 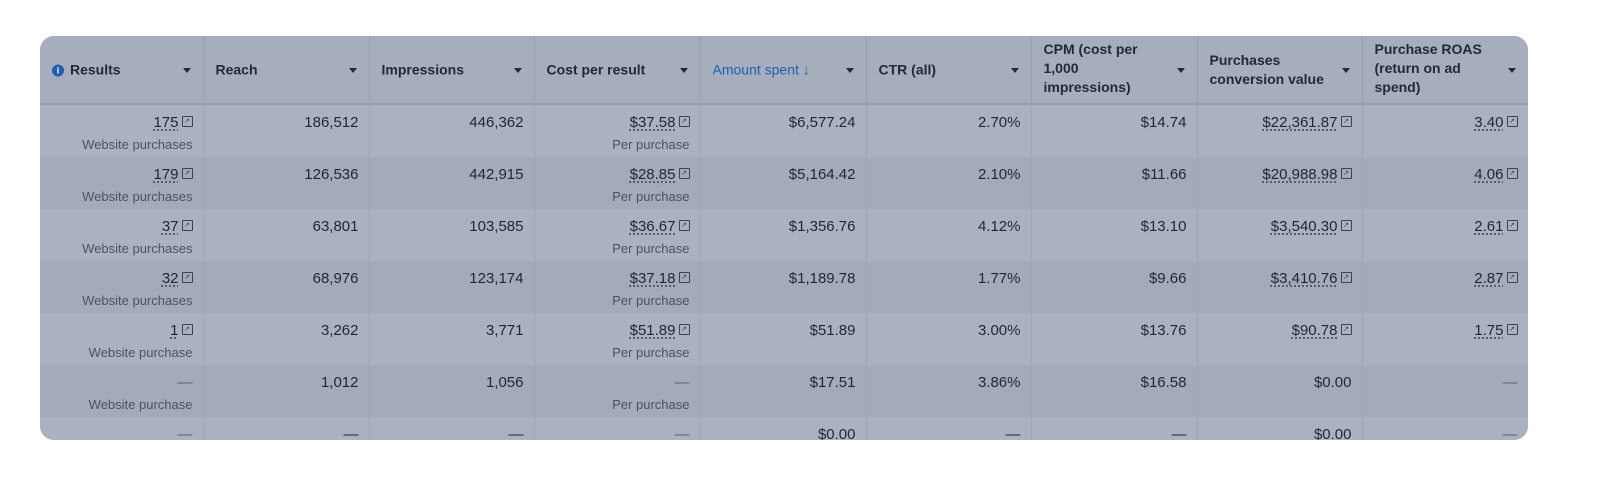 What do you see at coordinates (286, 428) in the screenshot?
I see `cell-reach: —` at bounding box center [286, 428].